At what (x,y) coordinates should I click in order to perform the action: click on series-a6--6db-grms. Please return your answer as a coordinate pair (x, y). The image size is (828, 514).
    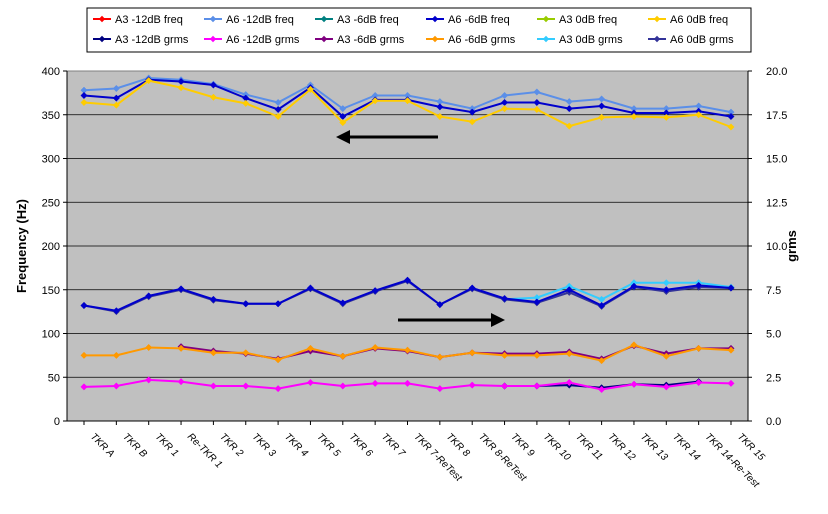
    Looking at the image, I should click on (407, 353).